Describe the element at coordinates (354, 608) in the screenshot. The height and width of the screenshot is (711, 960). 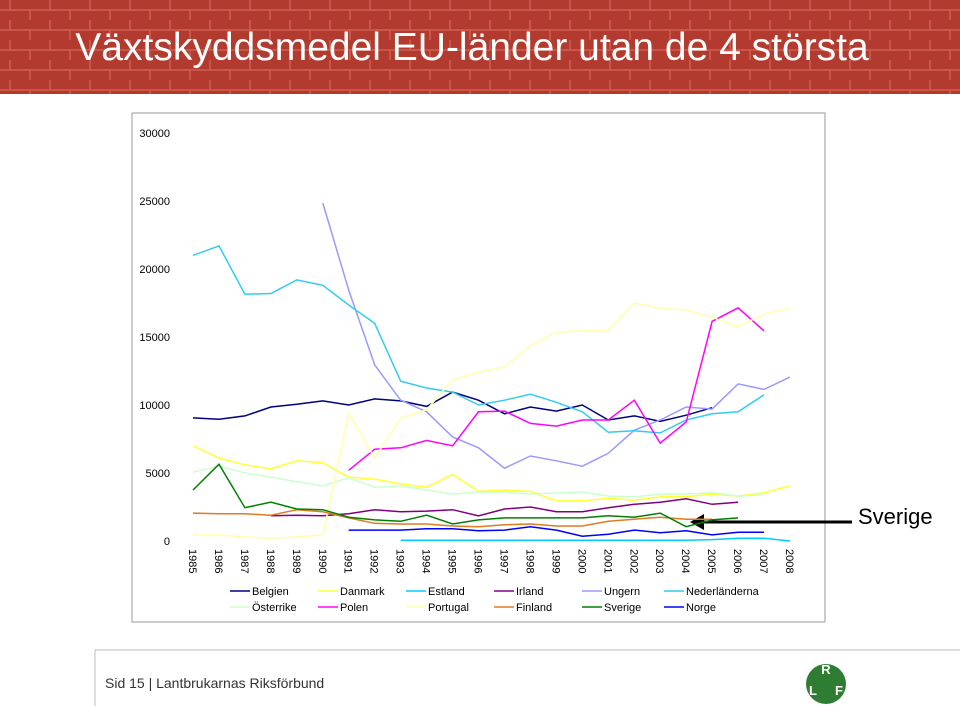
I see `legend-label: Polen` at that location.